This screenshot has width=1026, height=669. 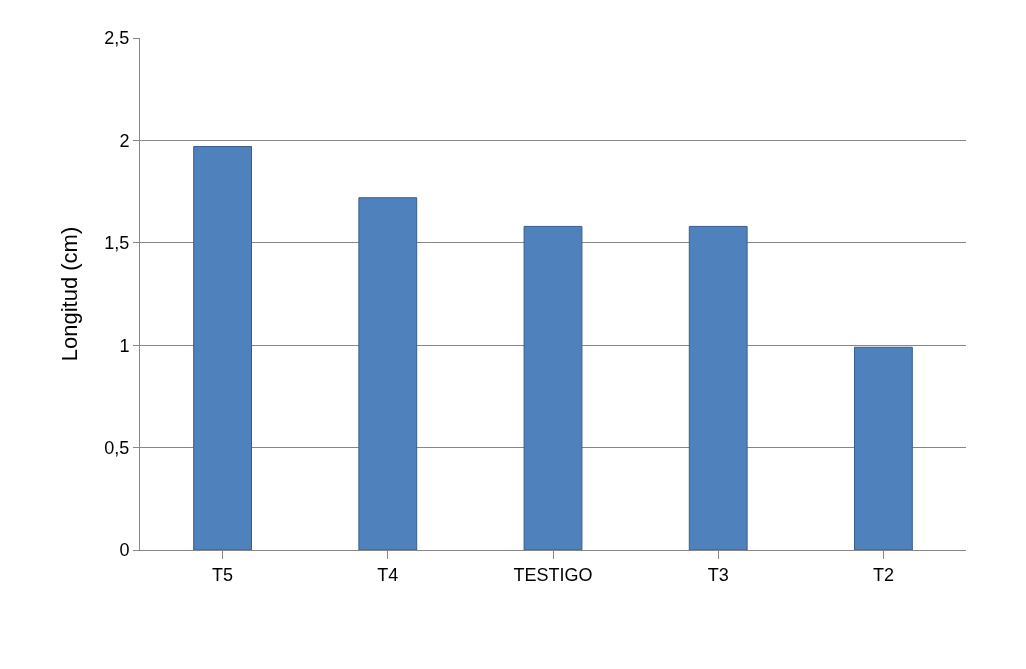 I want to click on x-tick-label: T5, so click(x=223, y=574).